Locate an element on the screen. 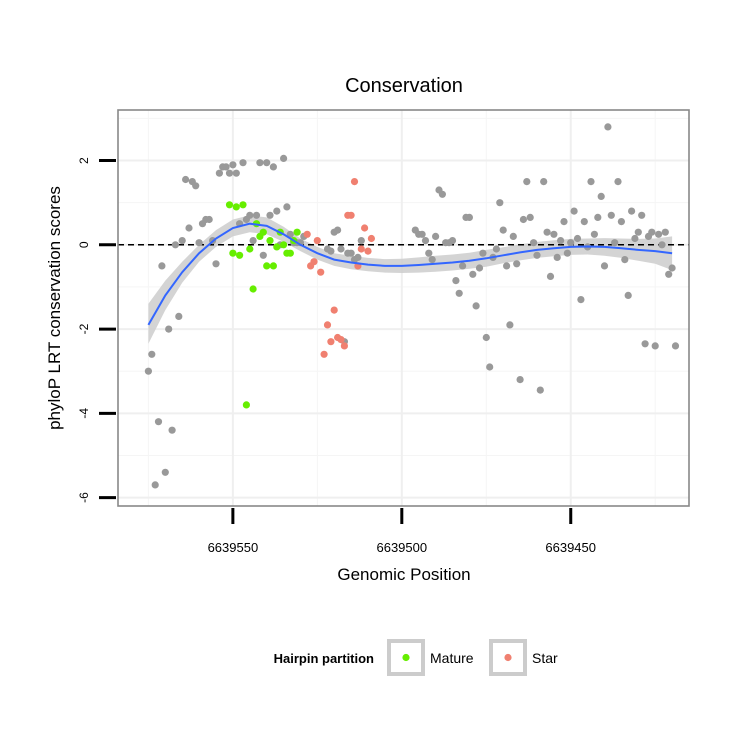 The height and width of the screenshot is (750, 750). confidence-ribbon-layer is located at coordinates (410, 279).